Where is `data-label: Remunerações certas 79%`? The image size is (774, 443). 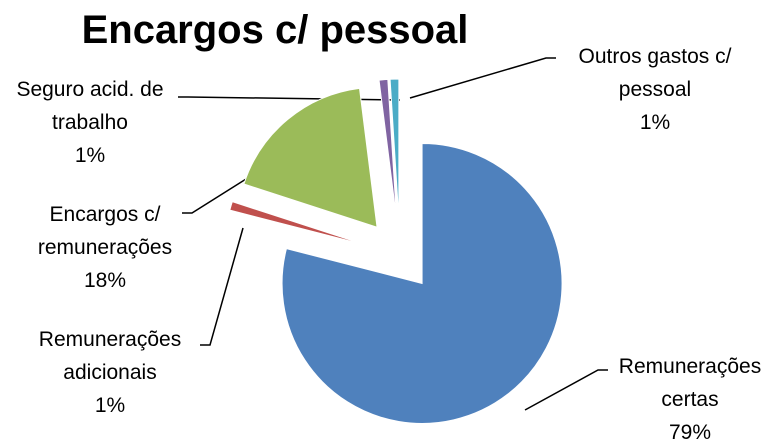
data-label: Remunerações certas 79% is located at coordinates (687, 396).